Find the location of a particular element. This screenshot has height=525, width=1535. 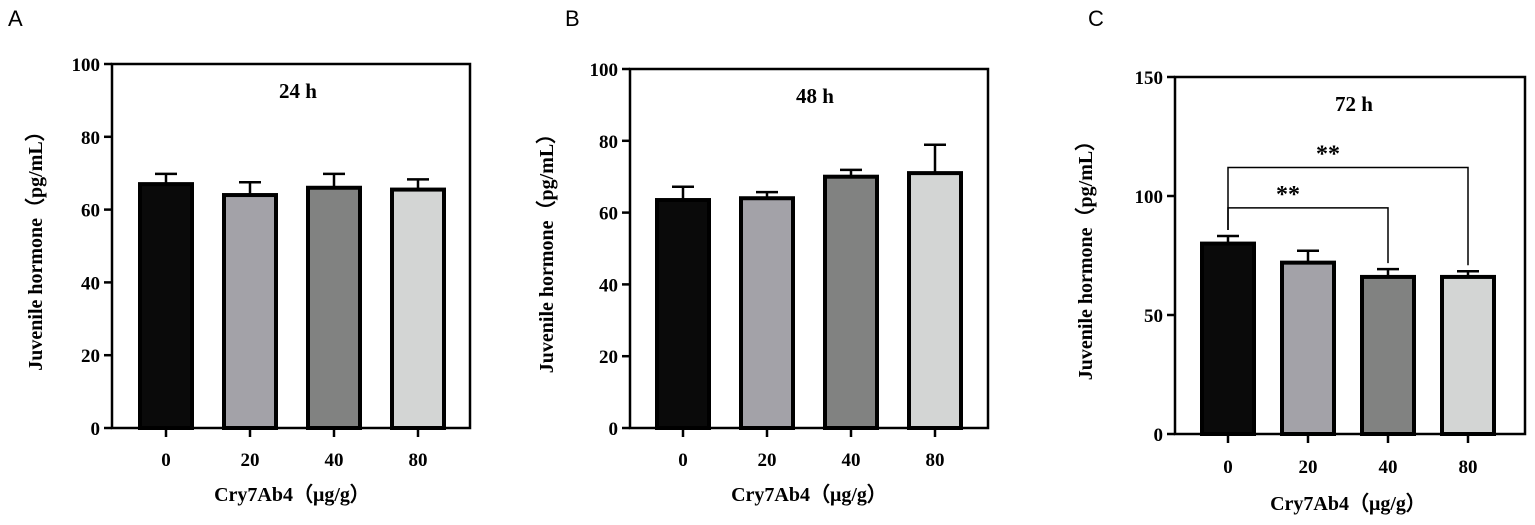

panel-letter: B is located at coordinates (572, 18).